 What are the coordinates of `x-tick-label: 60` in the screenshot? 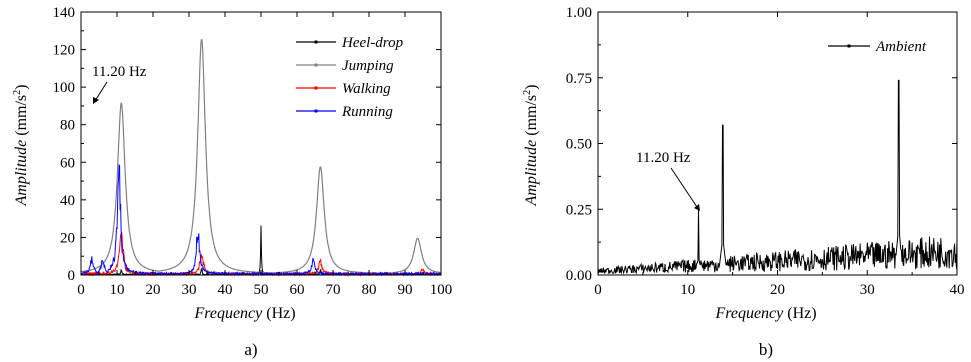 It's located at (297, 290).